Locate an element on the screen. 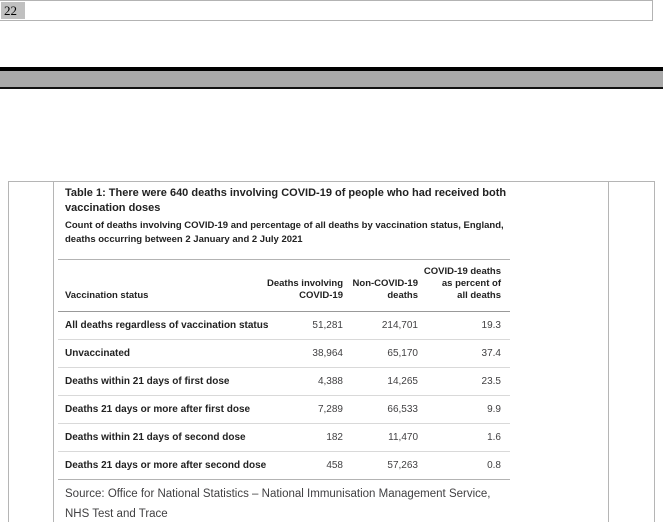  cell-percent: 0.8 is located at coordinates (494, 465).